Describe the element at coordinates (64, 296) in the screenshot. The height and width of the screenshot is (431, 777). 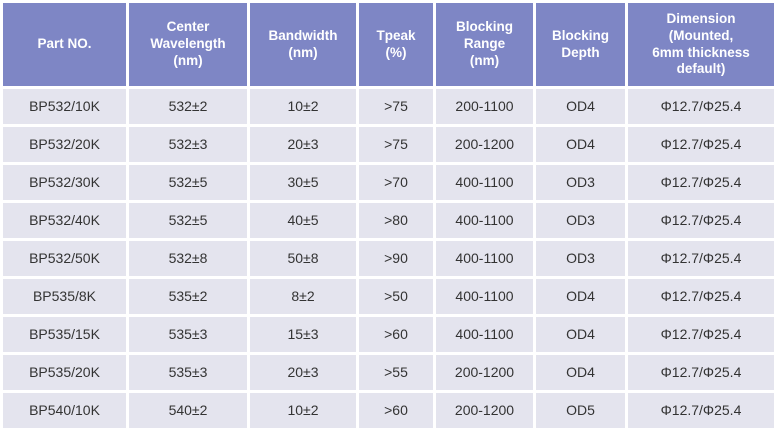
I see `table-cell: BP535/8K` at that location.